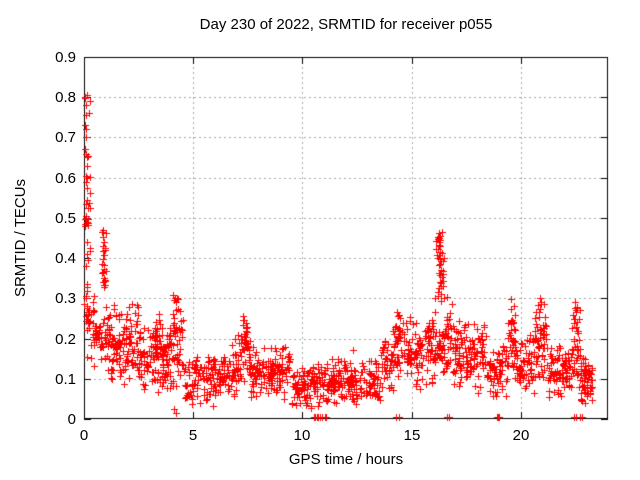  What do you see at coordinates (71, 419) in the screenshot?
I see `y-tick-label: 0` at bounding box center [71, 419].